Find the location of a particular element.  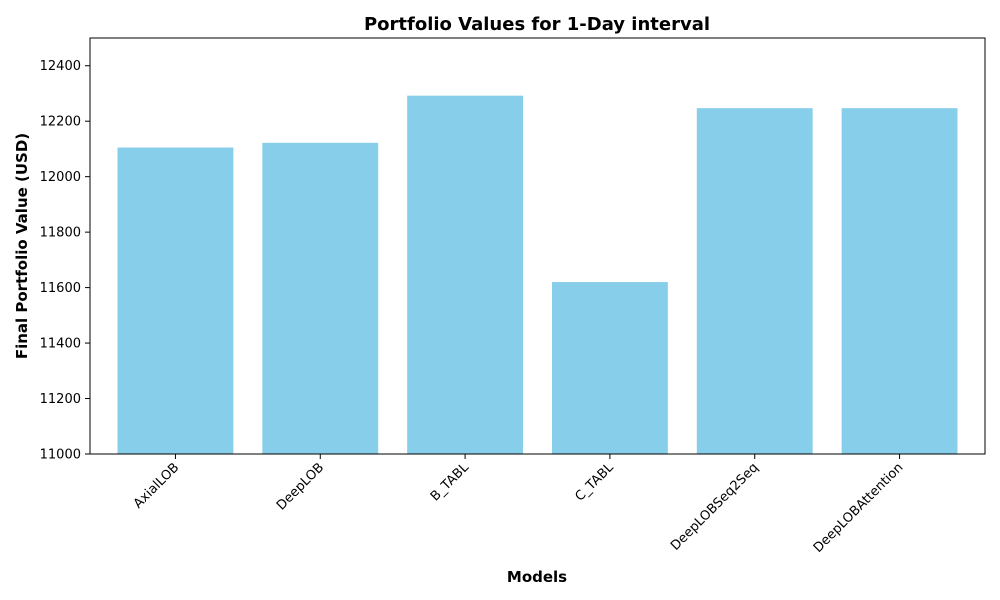

x-tick-label: C_TABL is located at coordinates (594, 482).